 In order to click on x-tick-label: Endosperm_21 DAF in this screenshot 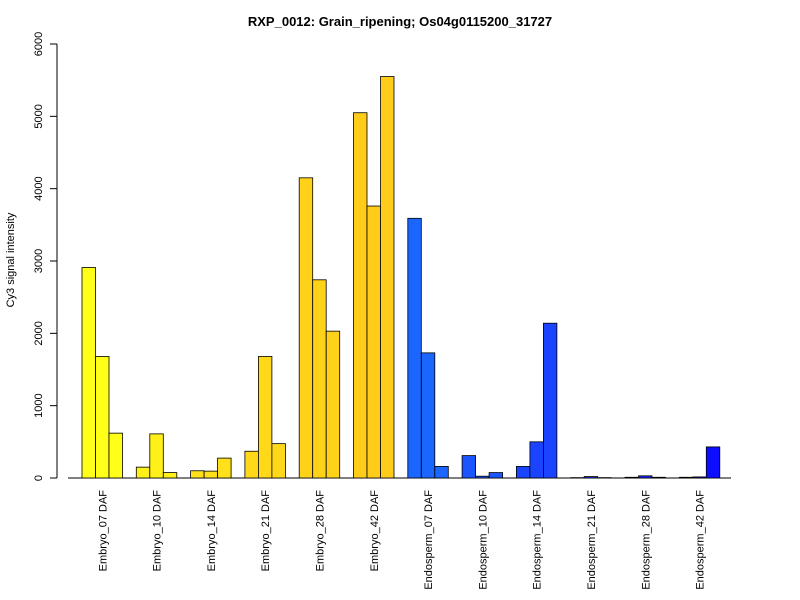, I will do `click(592, 540)`.